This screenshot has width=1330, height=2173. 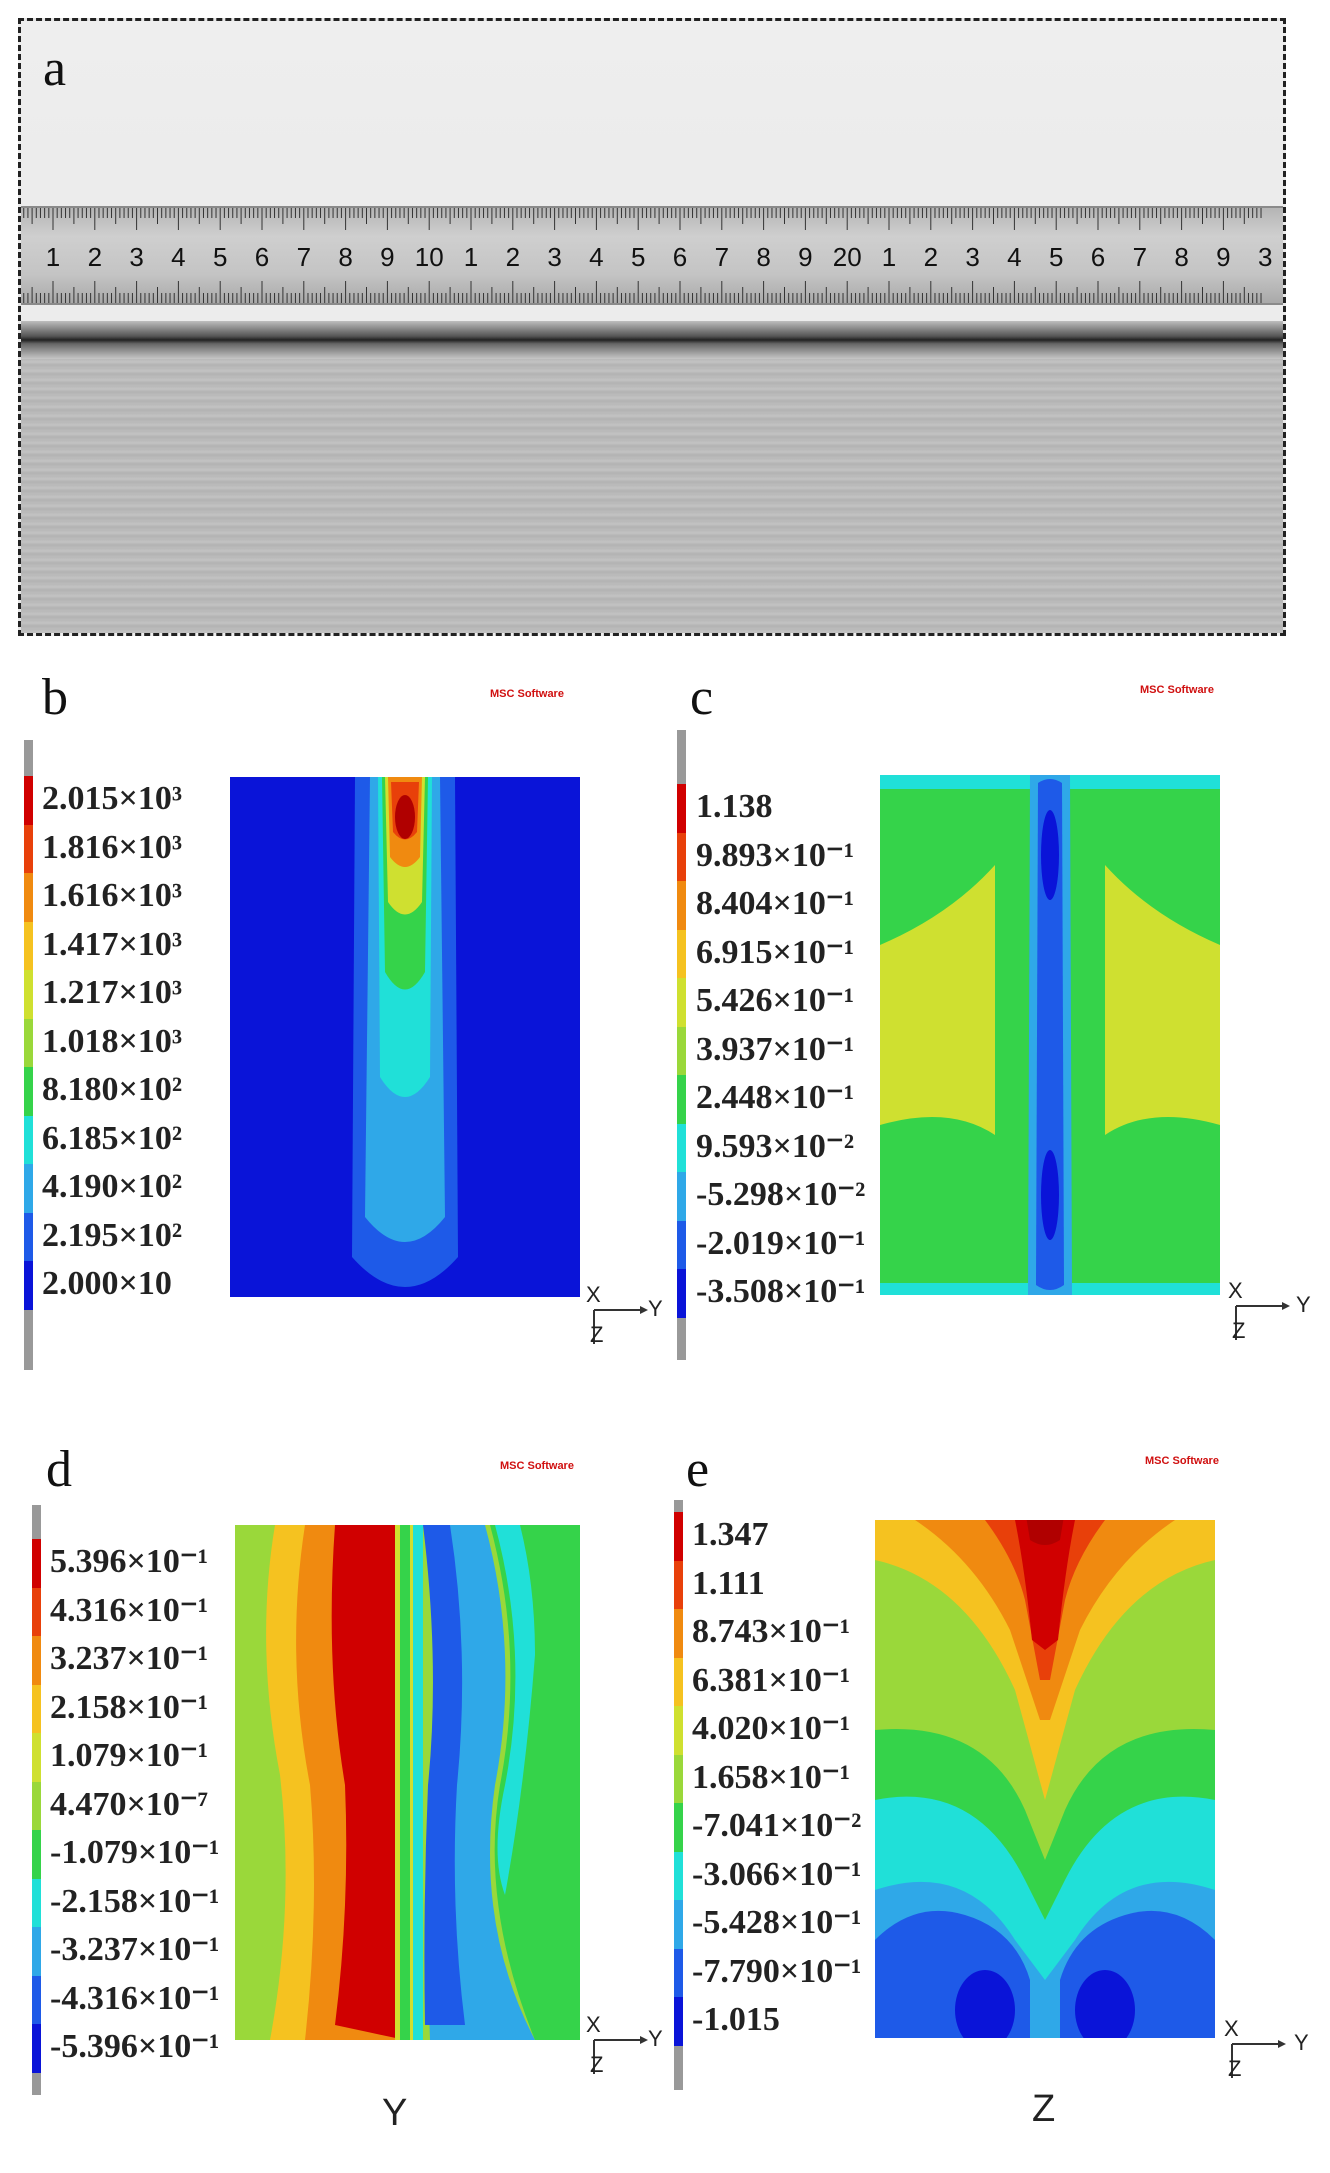 What do you see at coordinates (129, 1658) in the screenshot?
I see `legend-value: 3.237×10⁻¹` at bounding box center [129, 1658].